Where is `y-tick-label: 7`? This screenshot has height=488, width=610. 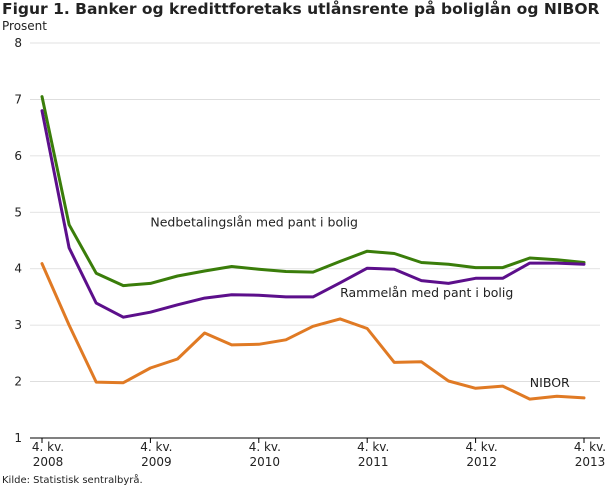 y-tick-label: 7 is located at coordinates (18, 99).